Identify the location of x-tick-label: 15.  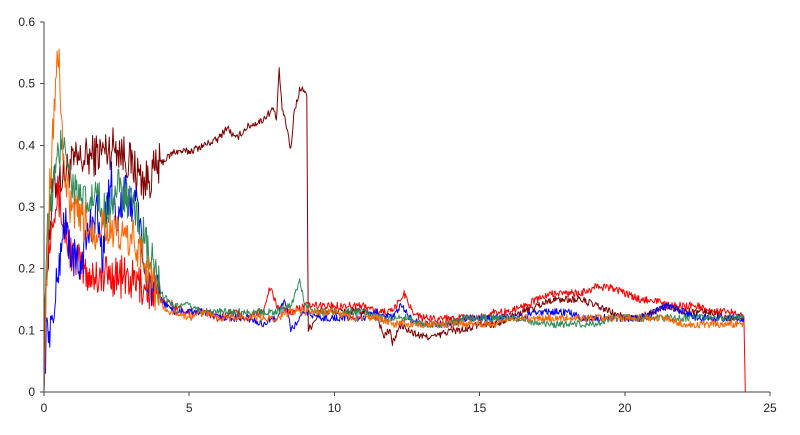
(480, 408).